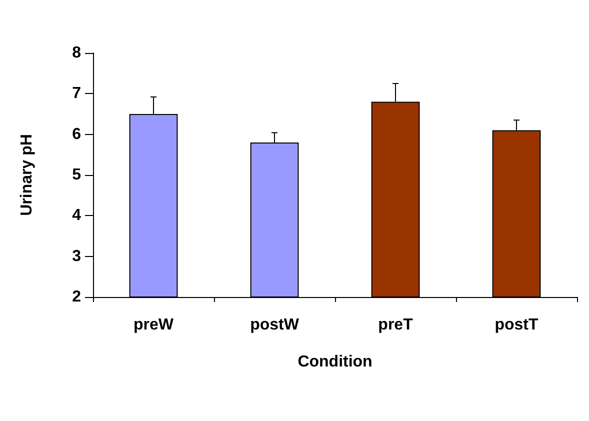 This screenshot has width=589, height=421. What do you see at coordinates (77, 93) in the screenshot?
I see `y-tick-label: 7` at bounding box center [77, 93].